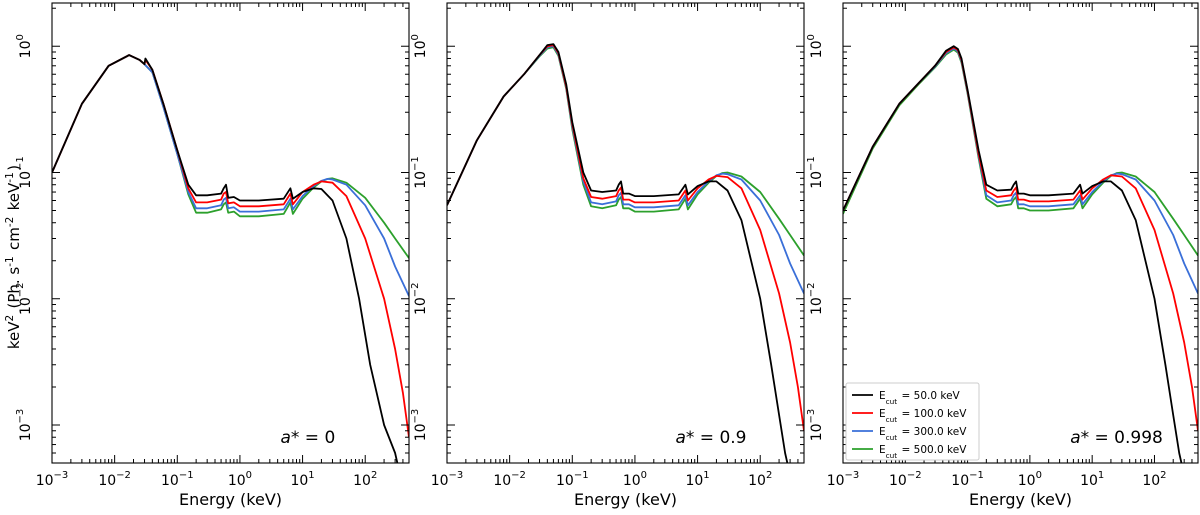 Image resolution: width=1200 pixels, height=515 pixels. I want to click on legend-entry-label: Ecut = 300.0 keV, so click(923, 434).